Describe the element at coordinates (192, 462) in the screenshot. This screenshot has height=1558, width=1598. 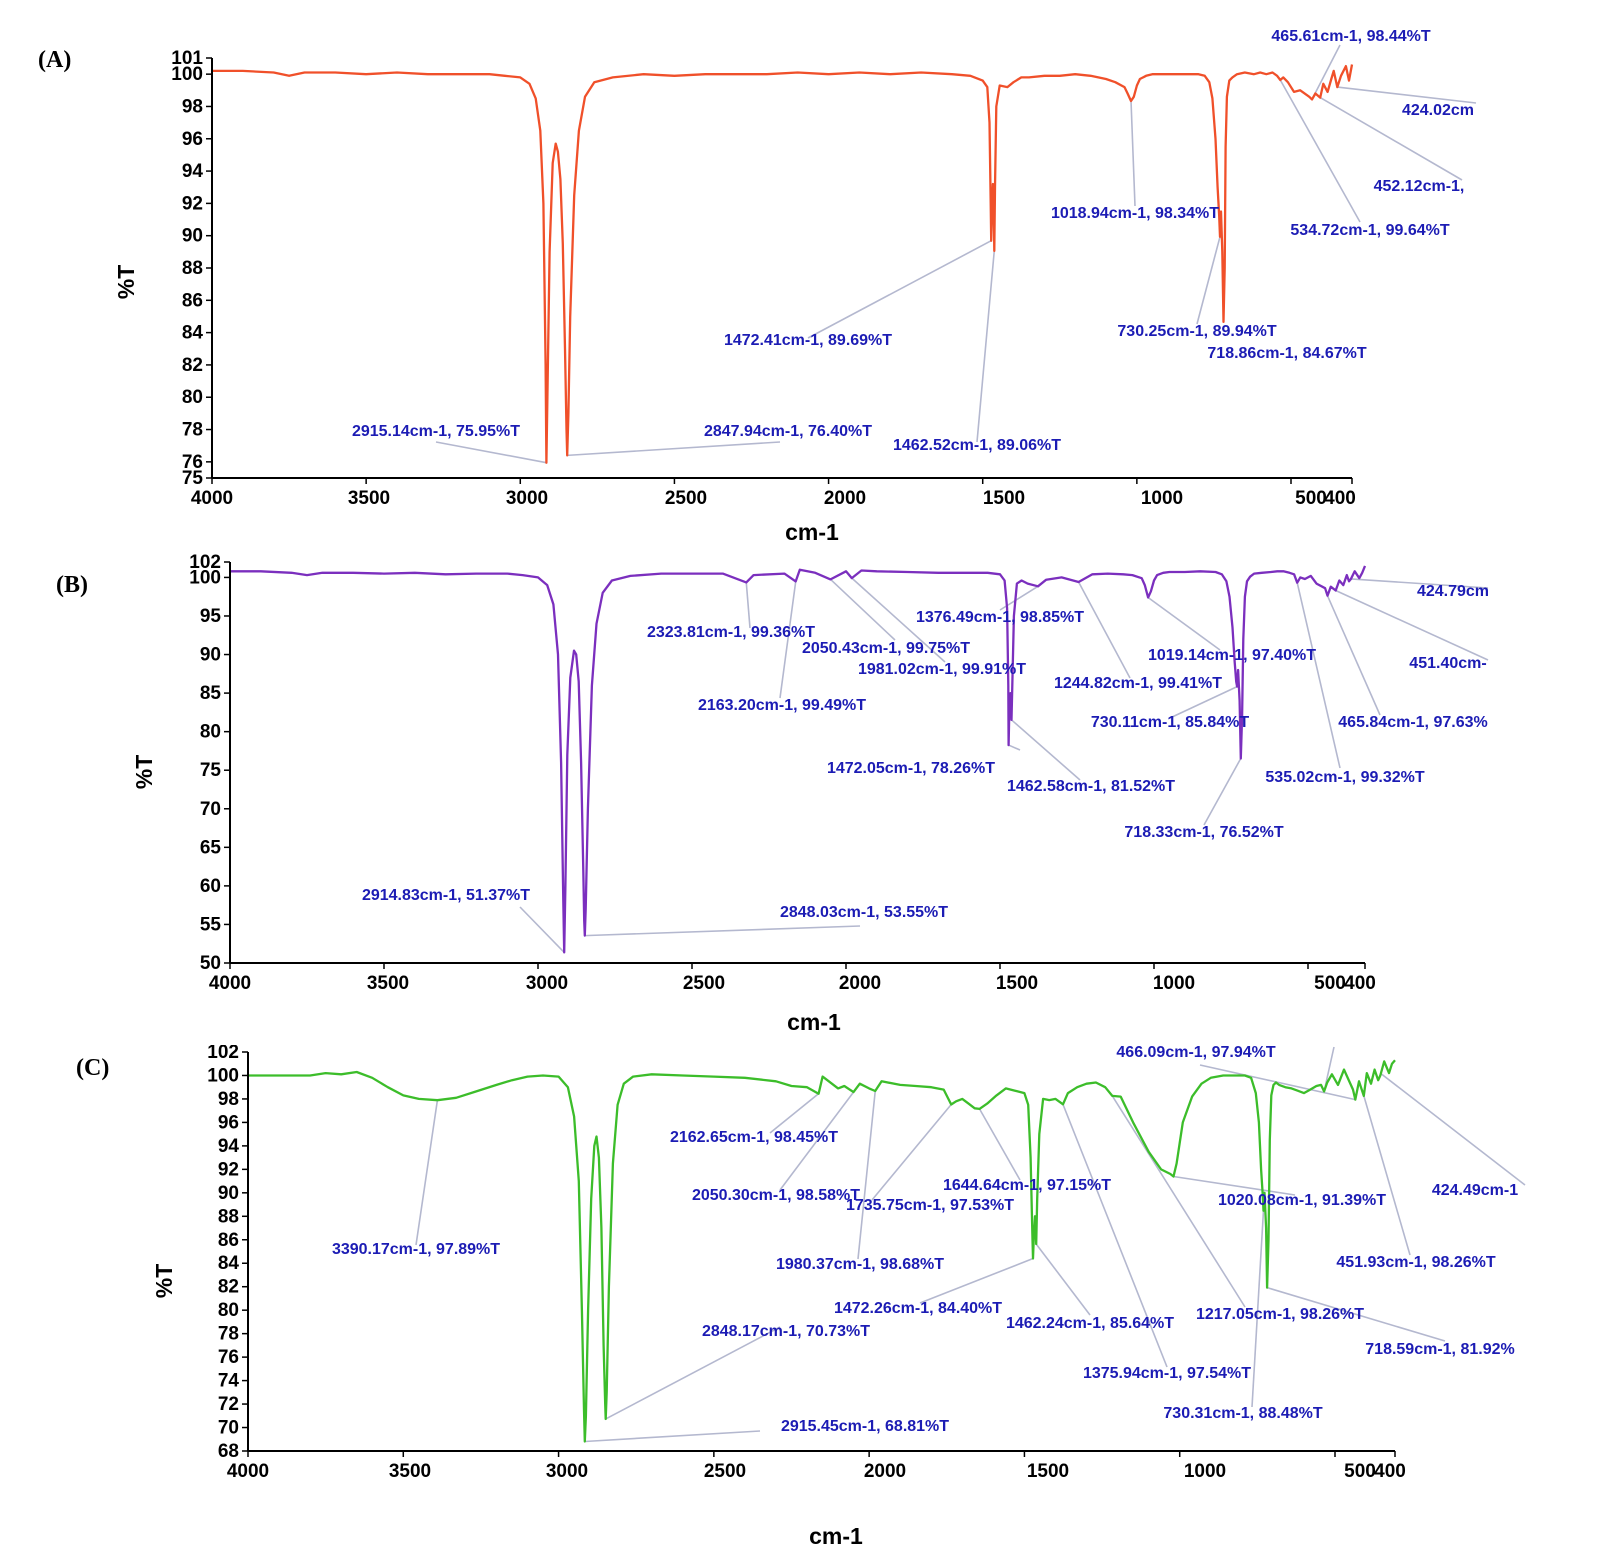
I see `y-tick-label: 76` at that location.